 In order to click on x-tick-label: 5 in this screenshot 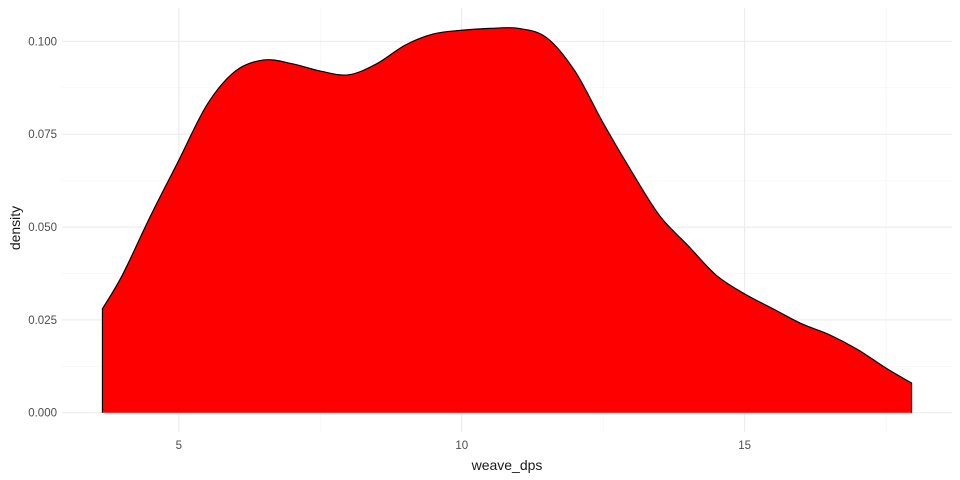, I will do `click(179, 446)`.